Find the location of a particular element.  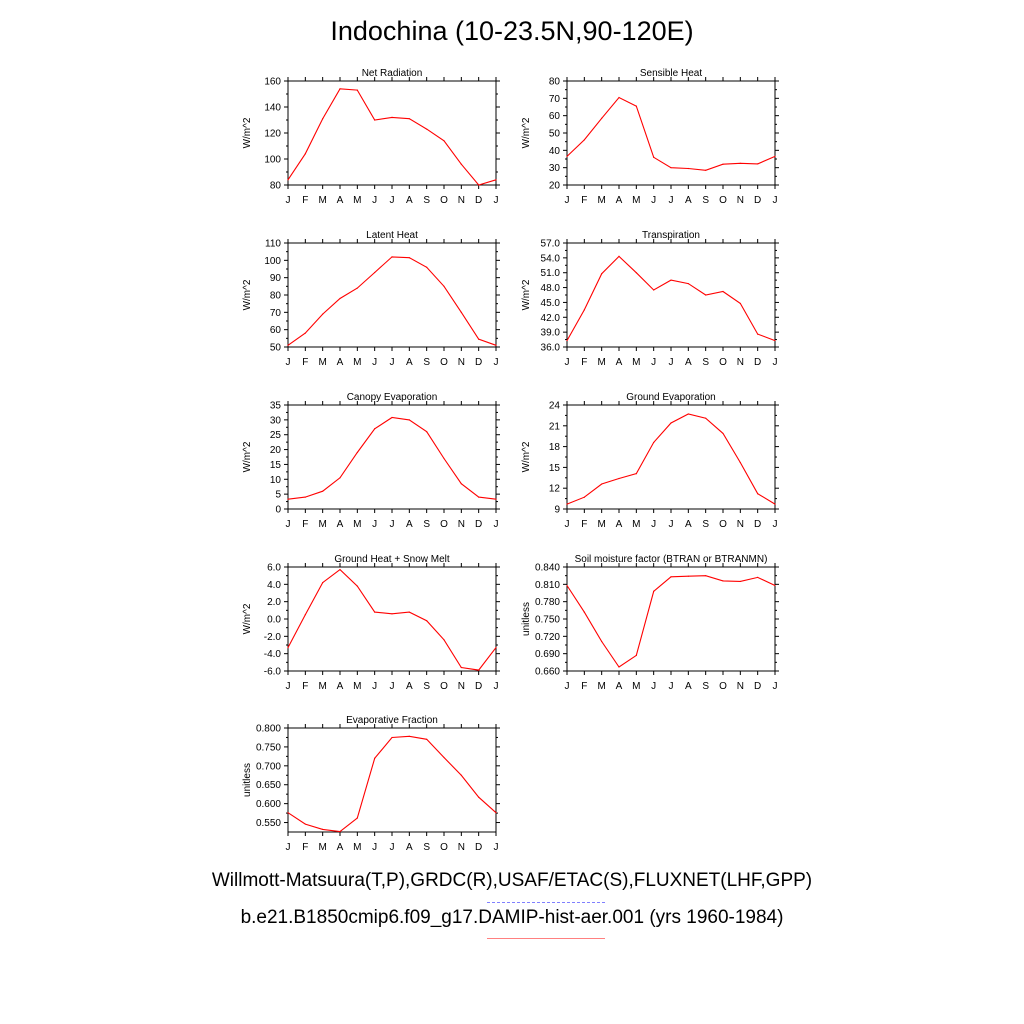

y-tick-label: 0.750 is located at coordinates (547, 620).